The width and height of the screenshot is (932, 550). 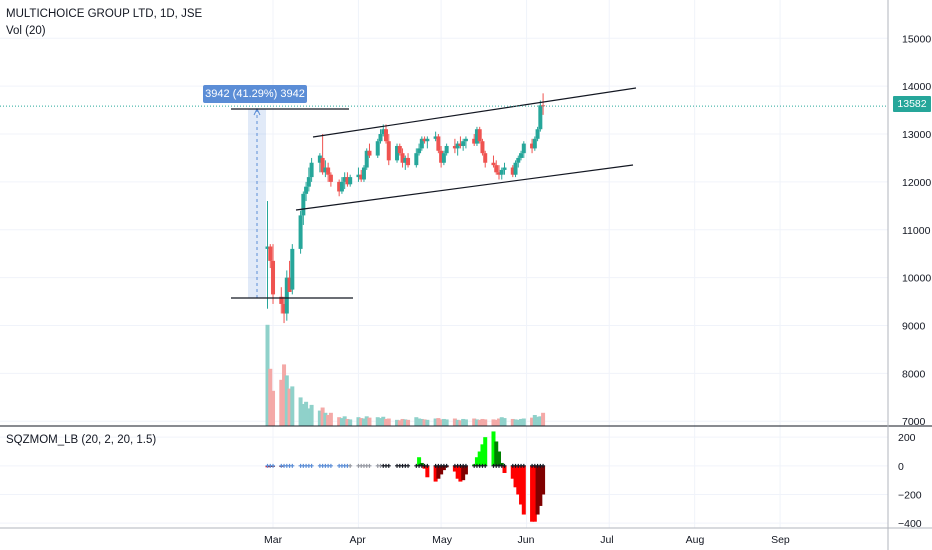 What do you see at coordinates (464, 187) in the screenshot?
I see `channel-lower-line` at bounding box center [464, 187].